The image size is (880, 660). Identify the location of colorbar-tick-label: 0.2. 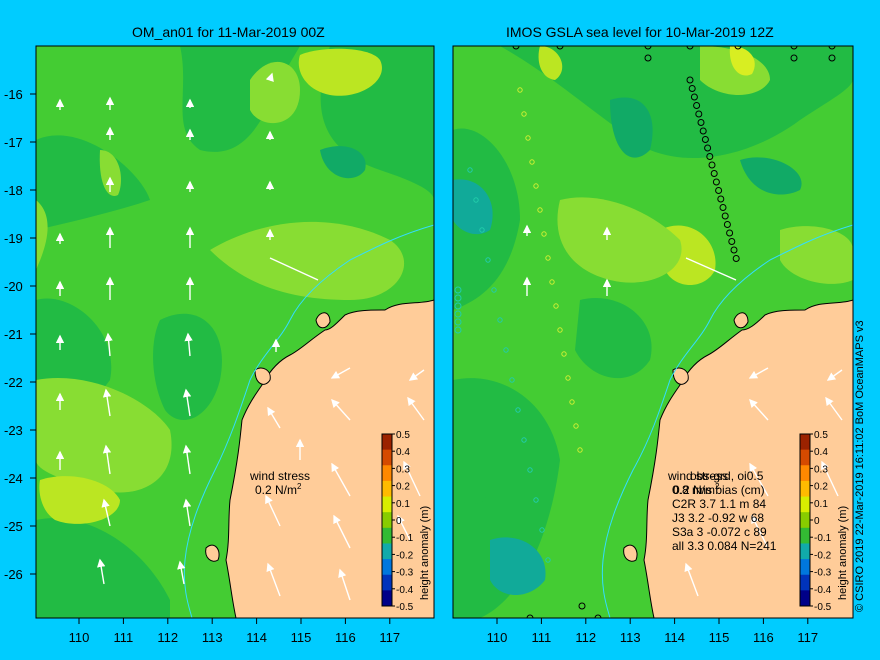
(403, 487).